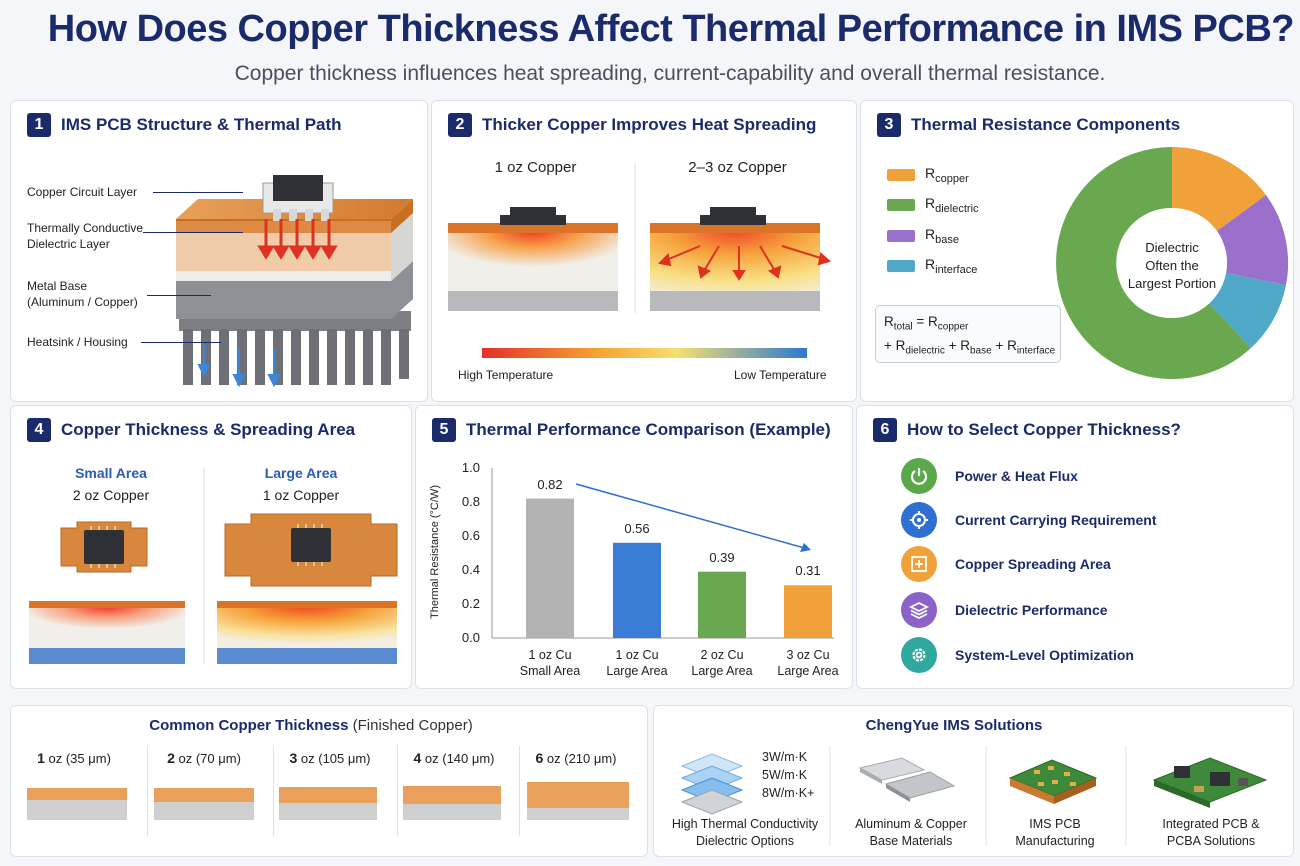 This screenshot has width=1300, height=866. Describe the element at coordinates (947, 175) in the screenshot. I see `legend-label-copper: Rcopper` at that location.